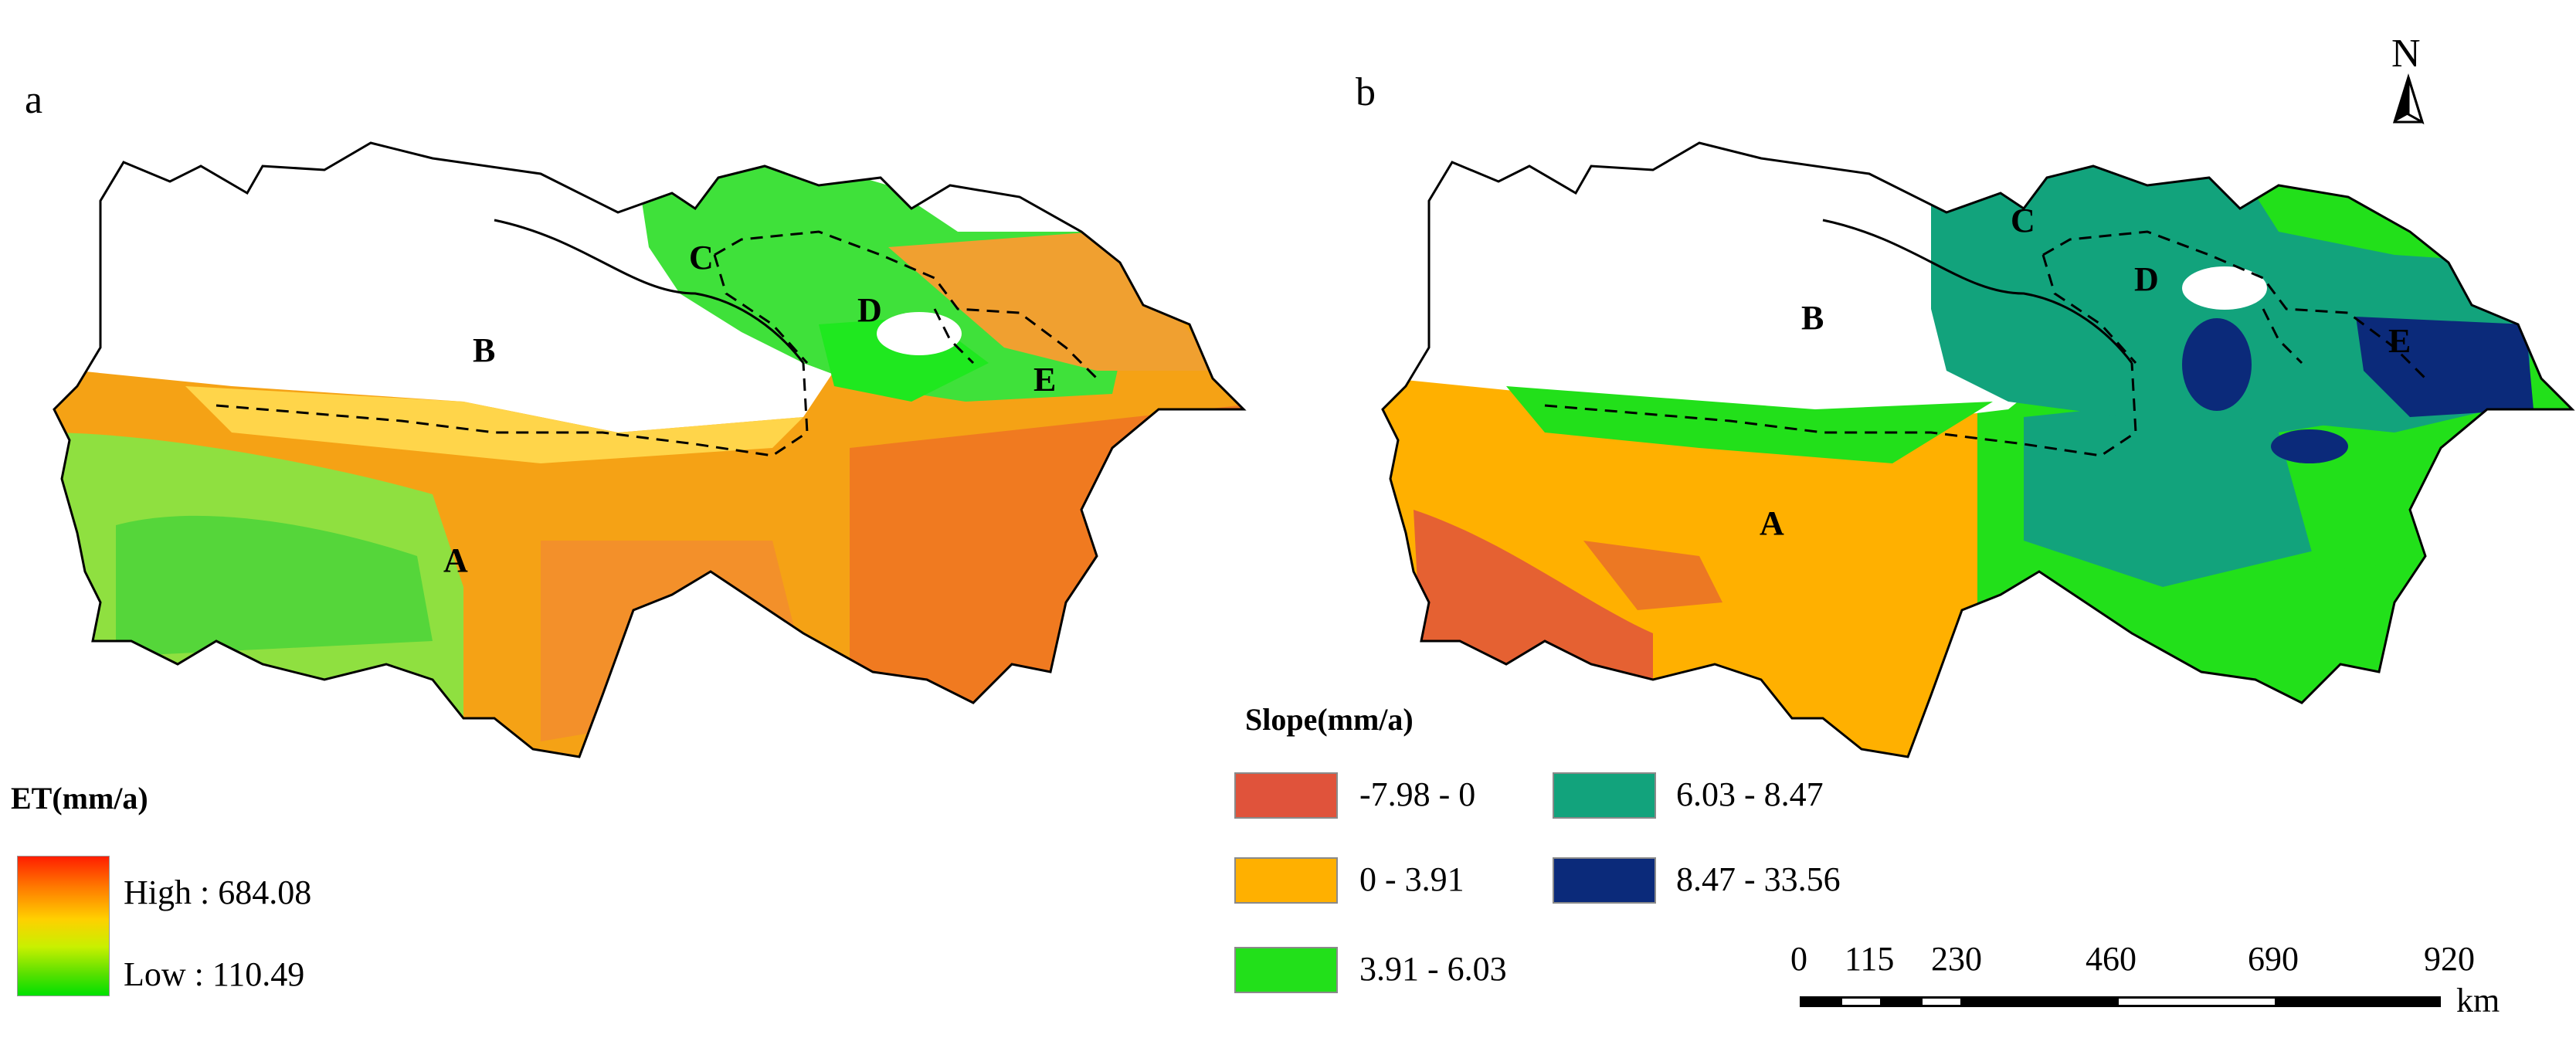  Describe the element at coordinates (215, 974) in the screenshot. I see `et-low-label: Low : 110.49` at that location.